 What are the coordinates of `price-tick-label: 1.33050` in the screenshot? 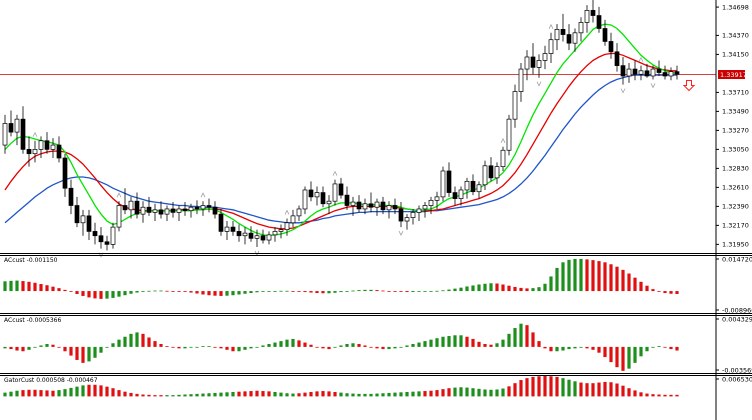 It's located at (735, 150).